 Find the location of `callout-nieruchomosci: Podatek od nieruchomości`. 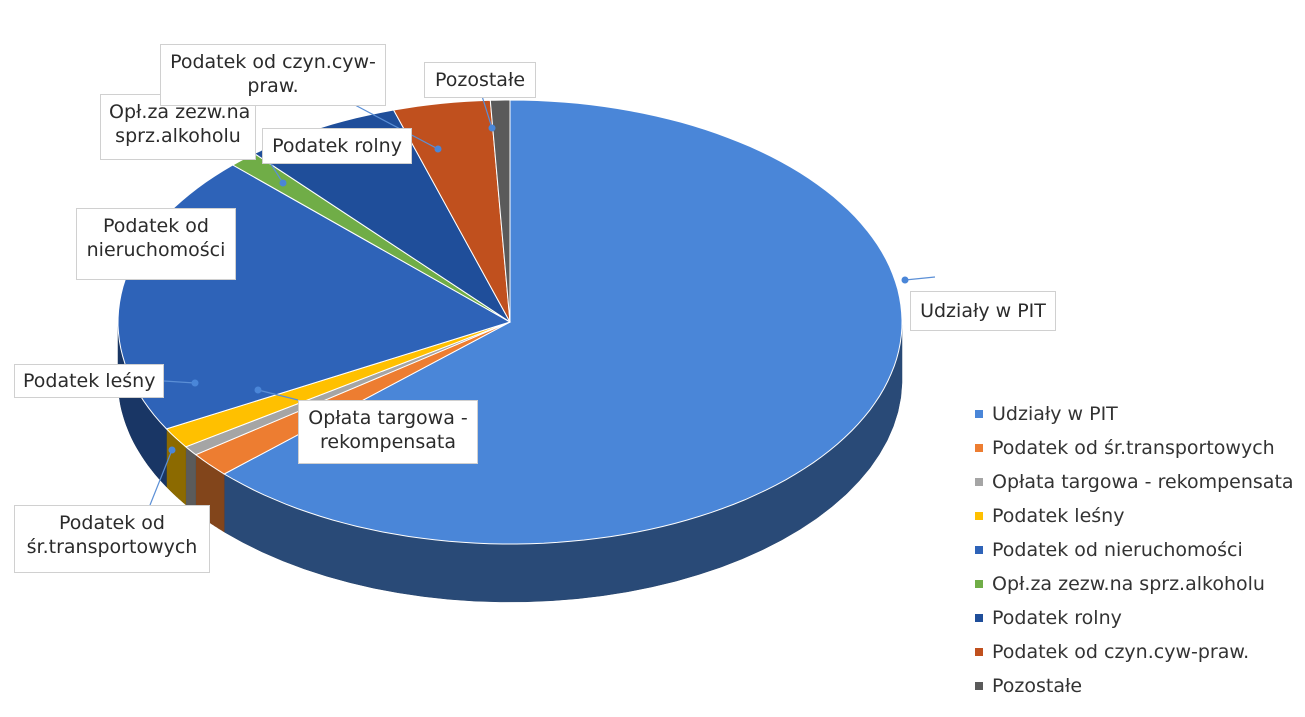

callout-nieruchomosci: Podatek od nieruchomości is located at coordinates (156, 244).